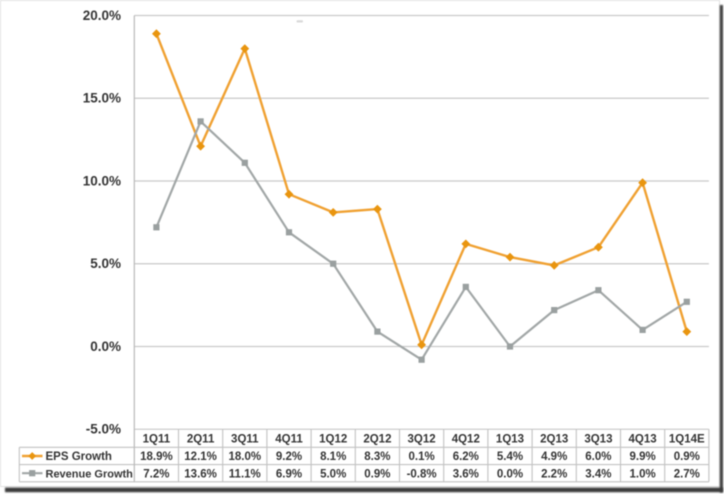 The image size is (724, 494). What do you see at coordinates (102, 180) in the screenshot?
I see `svg-text: 10.0%` at bounding box center [102, 180].